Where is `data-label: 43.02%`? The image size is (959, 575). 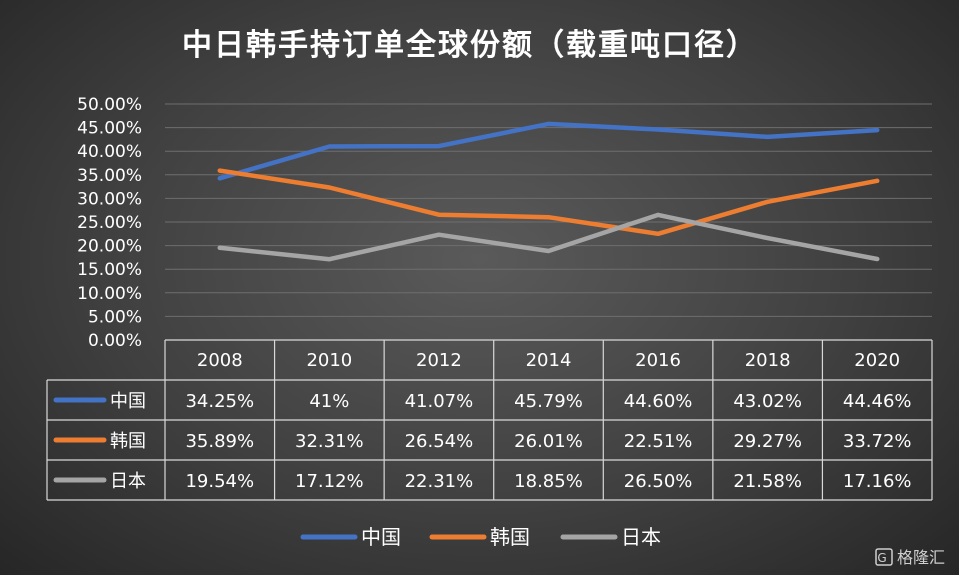 data-label: 43.02% is located at coordinates (767, 401).